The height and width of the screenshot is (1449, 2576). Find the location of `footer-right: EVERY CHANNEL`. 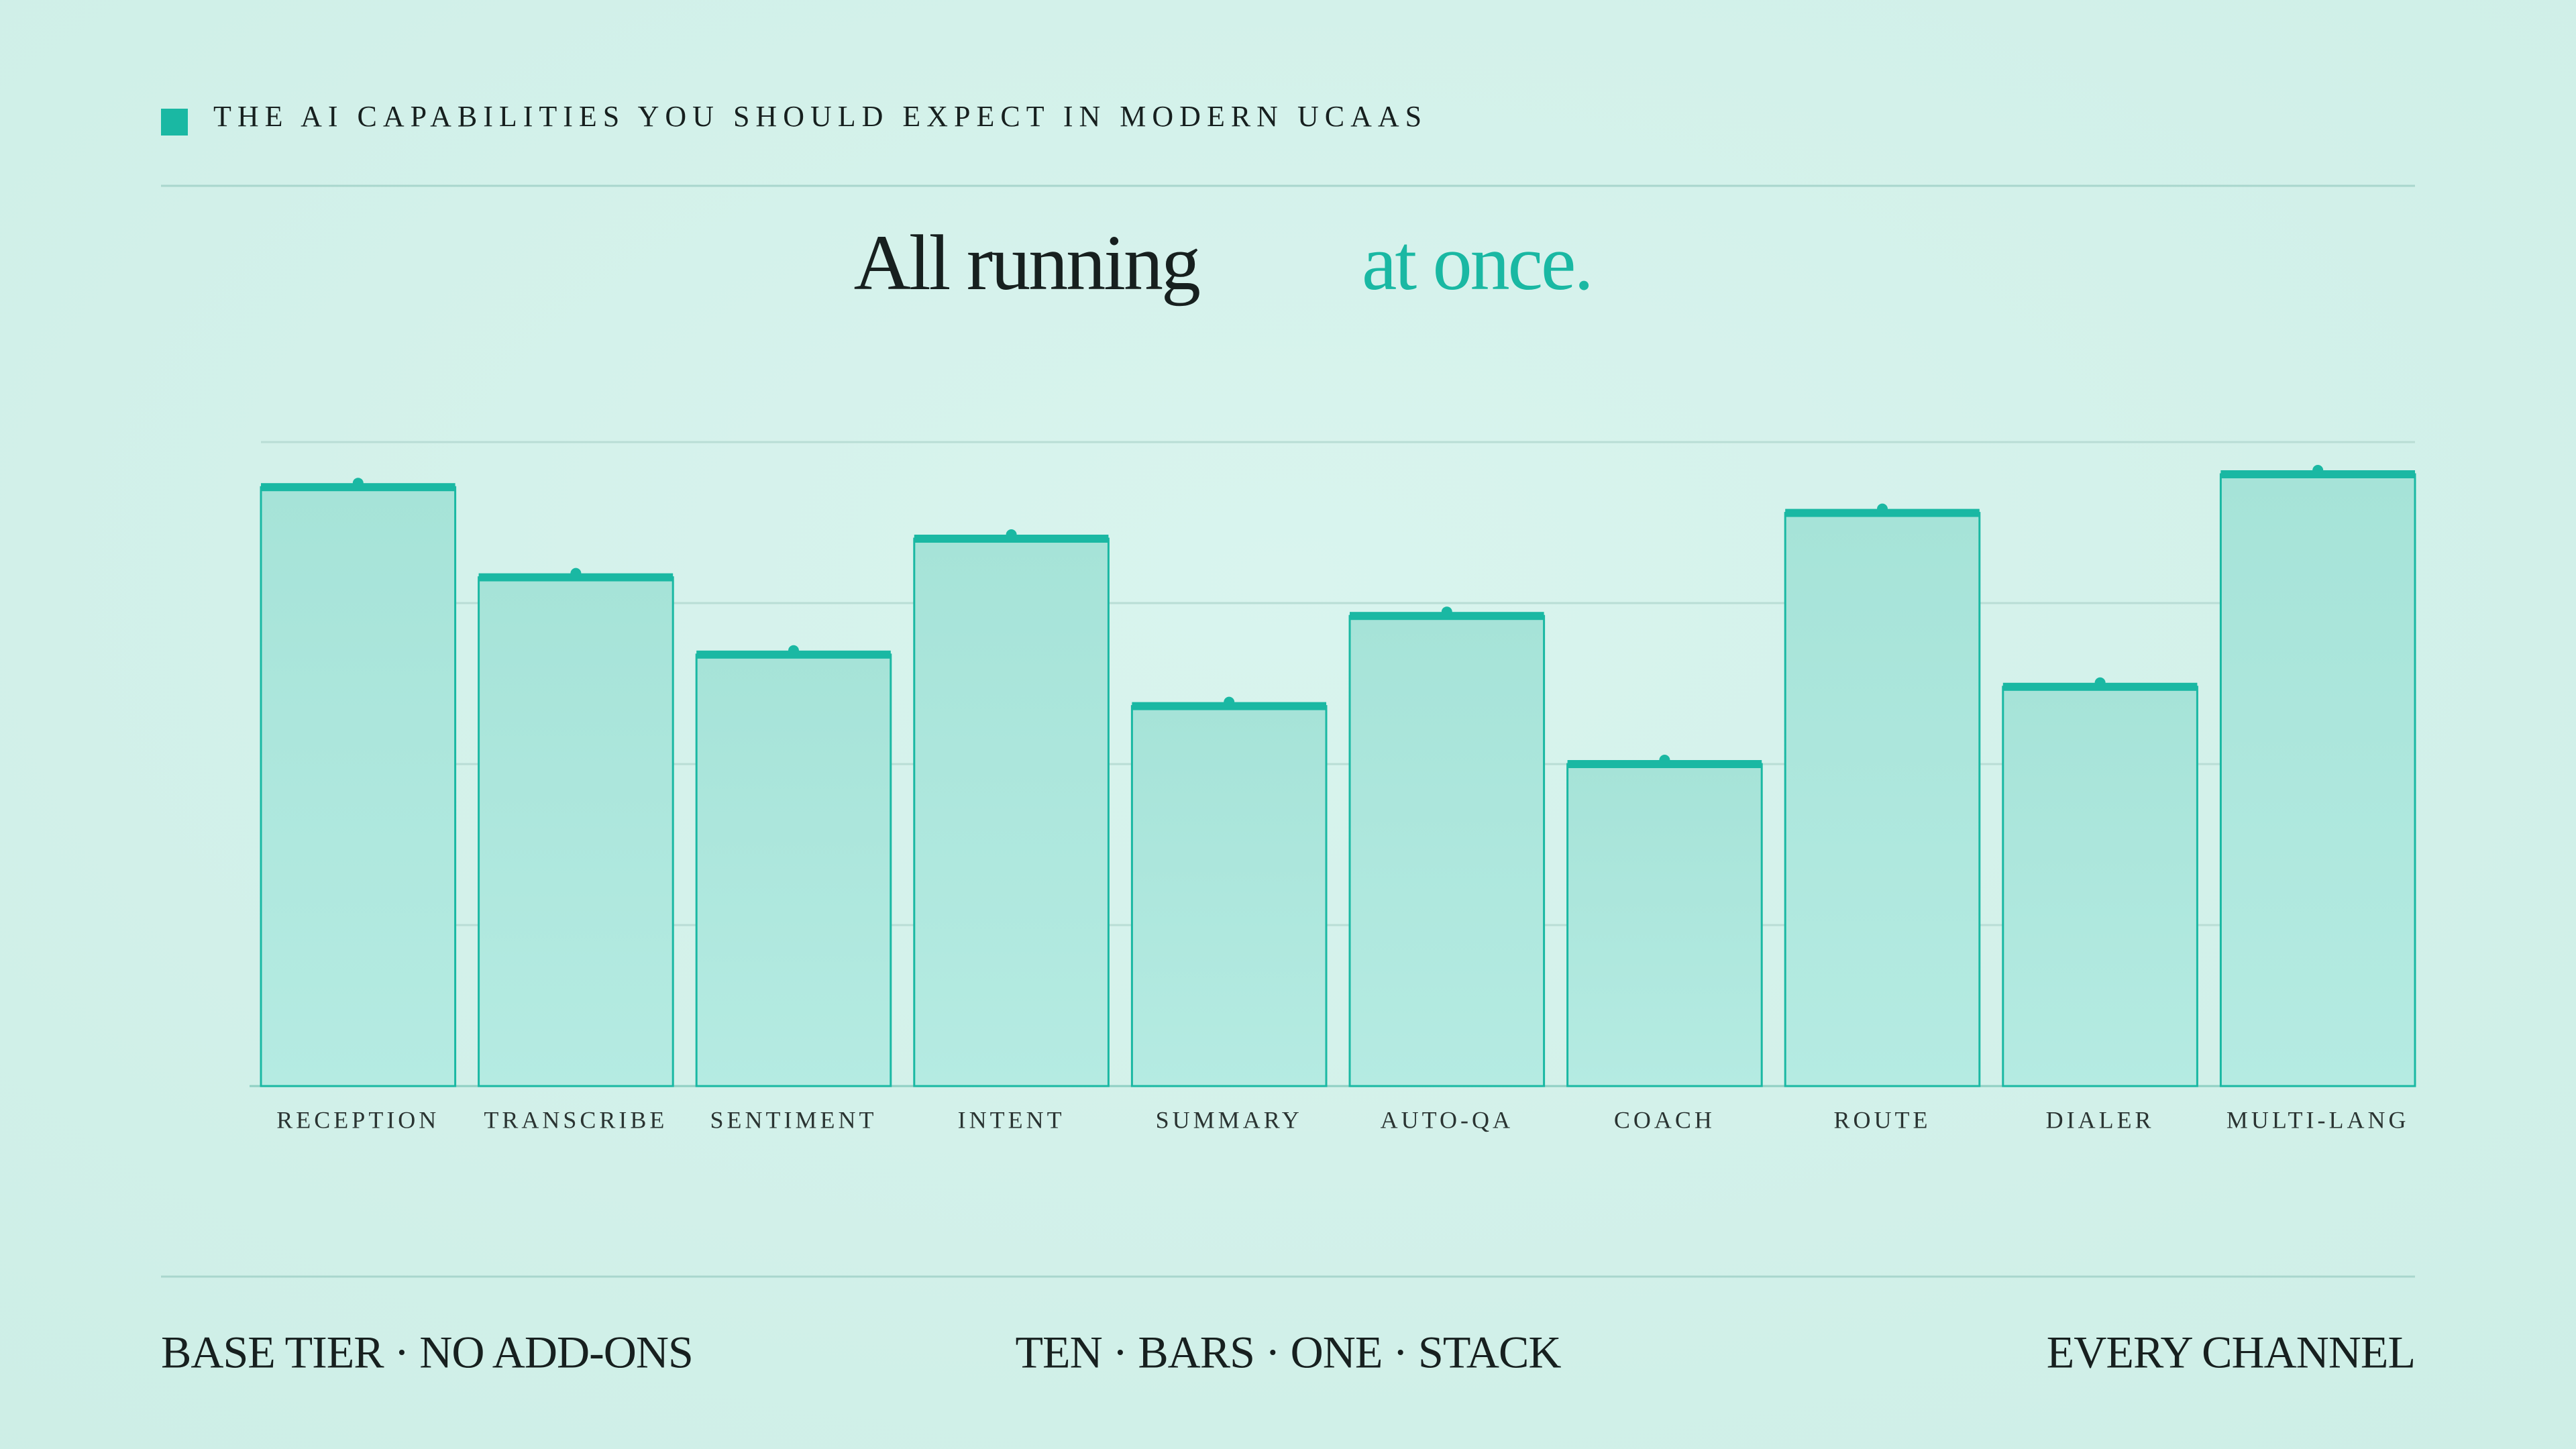

footer-right: EVERY CHANNEL is located at coordinates (2231, 1352).